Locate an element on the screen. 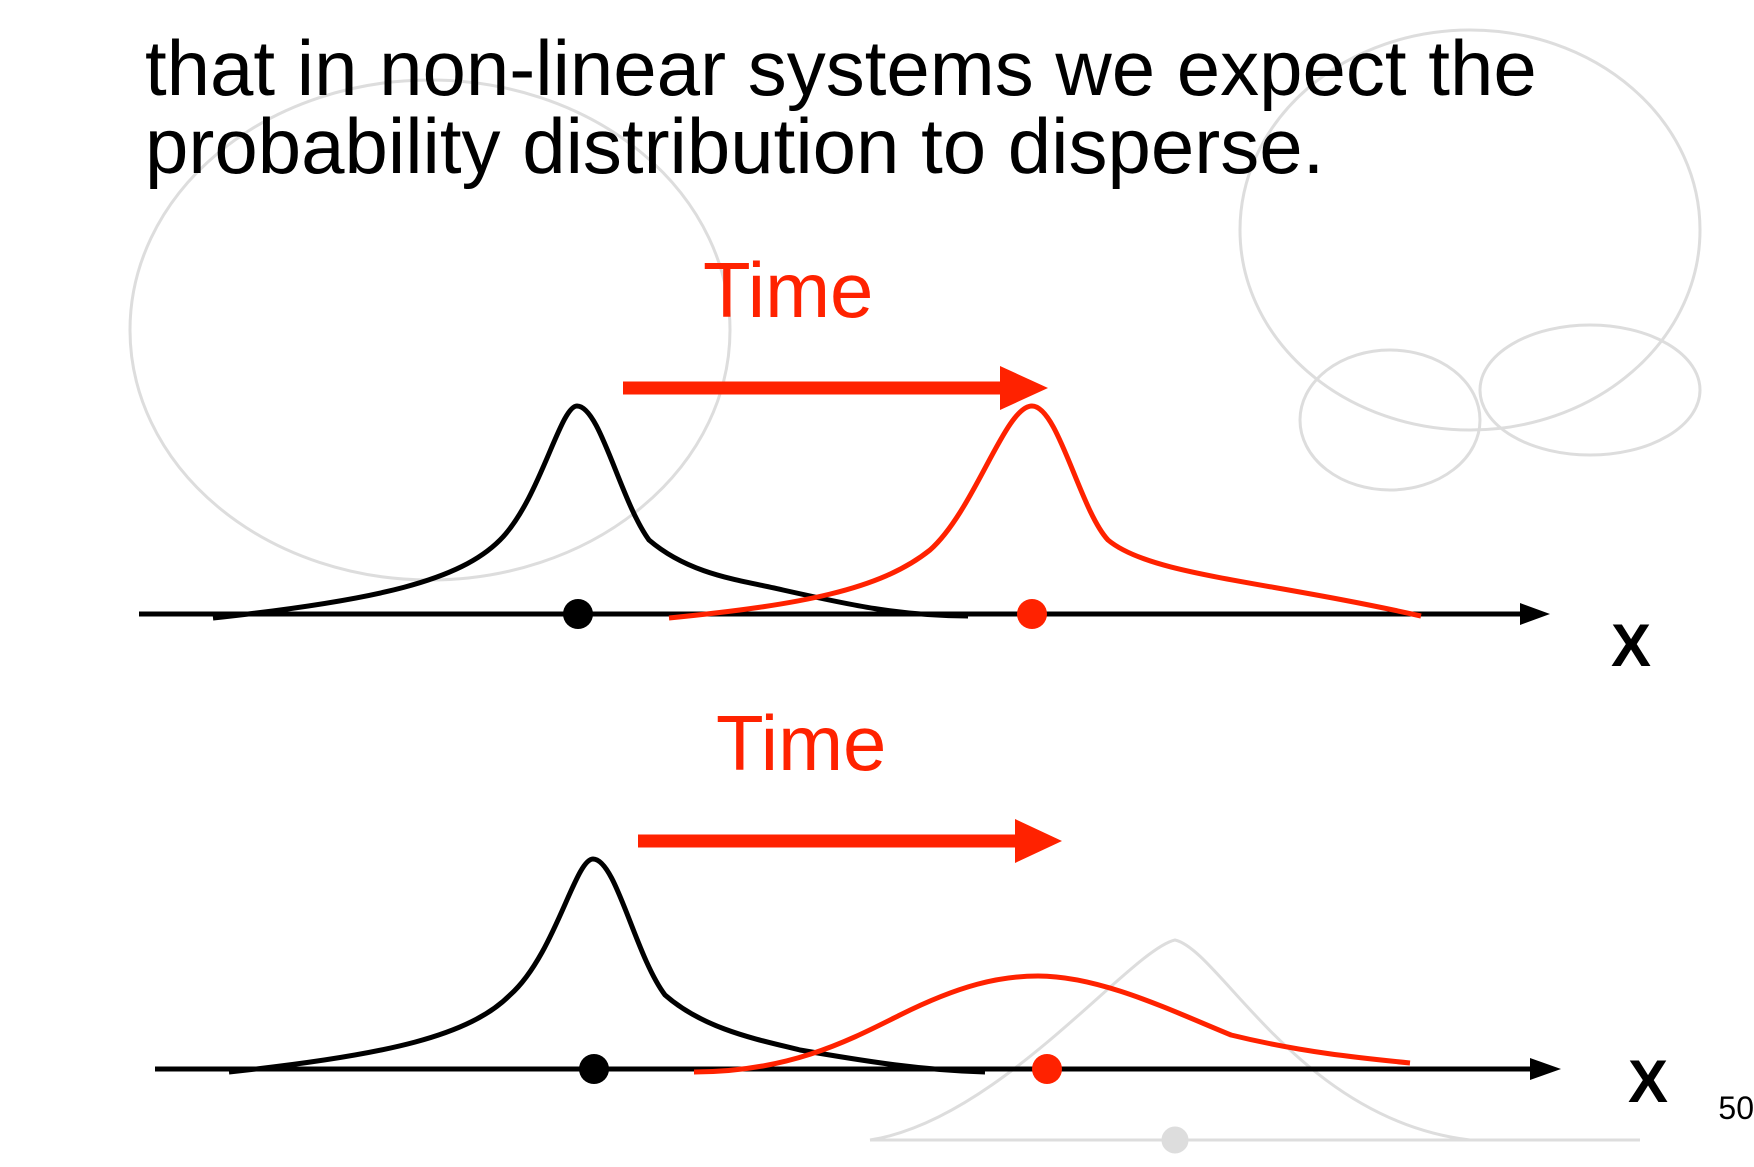  dispersed-distribution is located at coordinates (1052, 1024).